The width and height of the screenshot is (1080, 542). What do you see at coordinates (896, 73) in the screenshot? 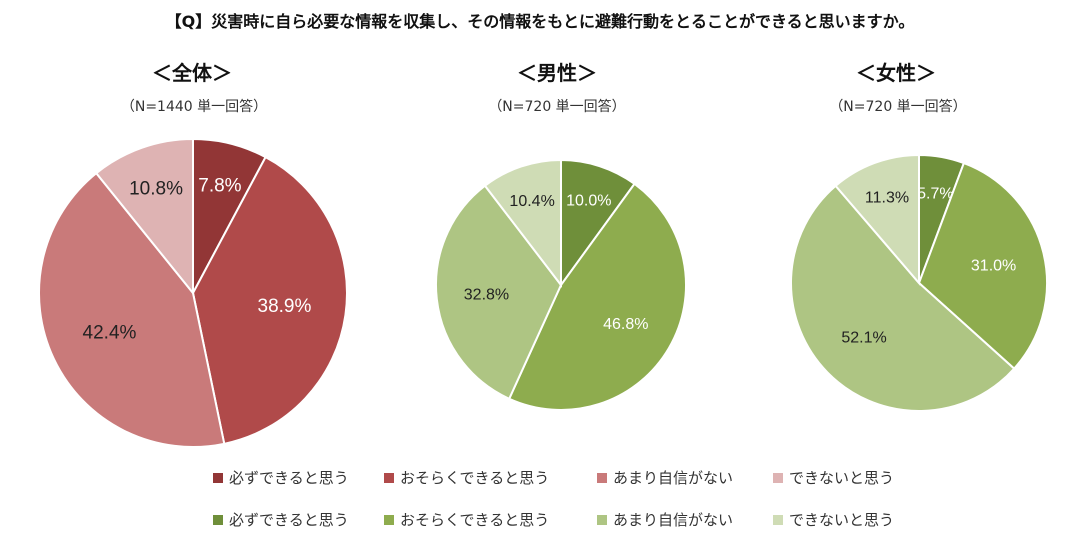
I see `pie-female-title: ＜女性＞` at bounding box center [896, 73].